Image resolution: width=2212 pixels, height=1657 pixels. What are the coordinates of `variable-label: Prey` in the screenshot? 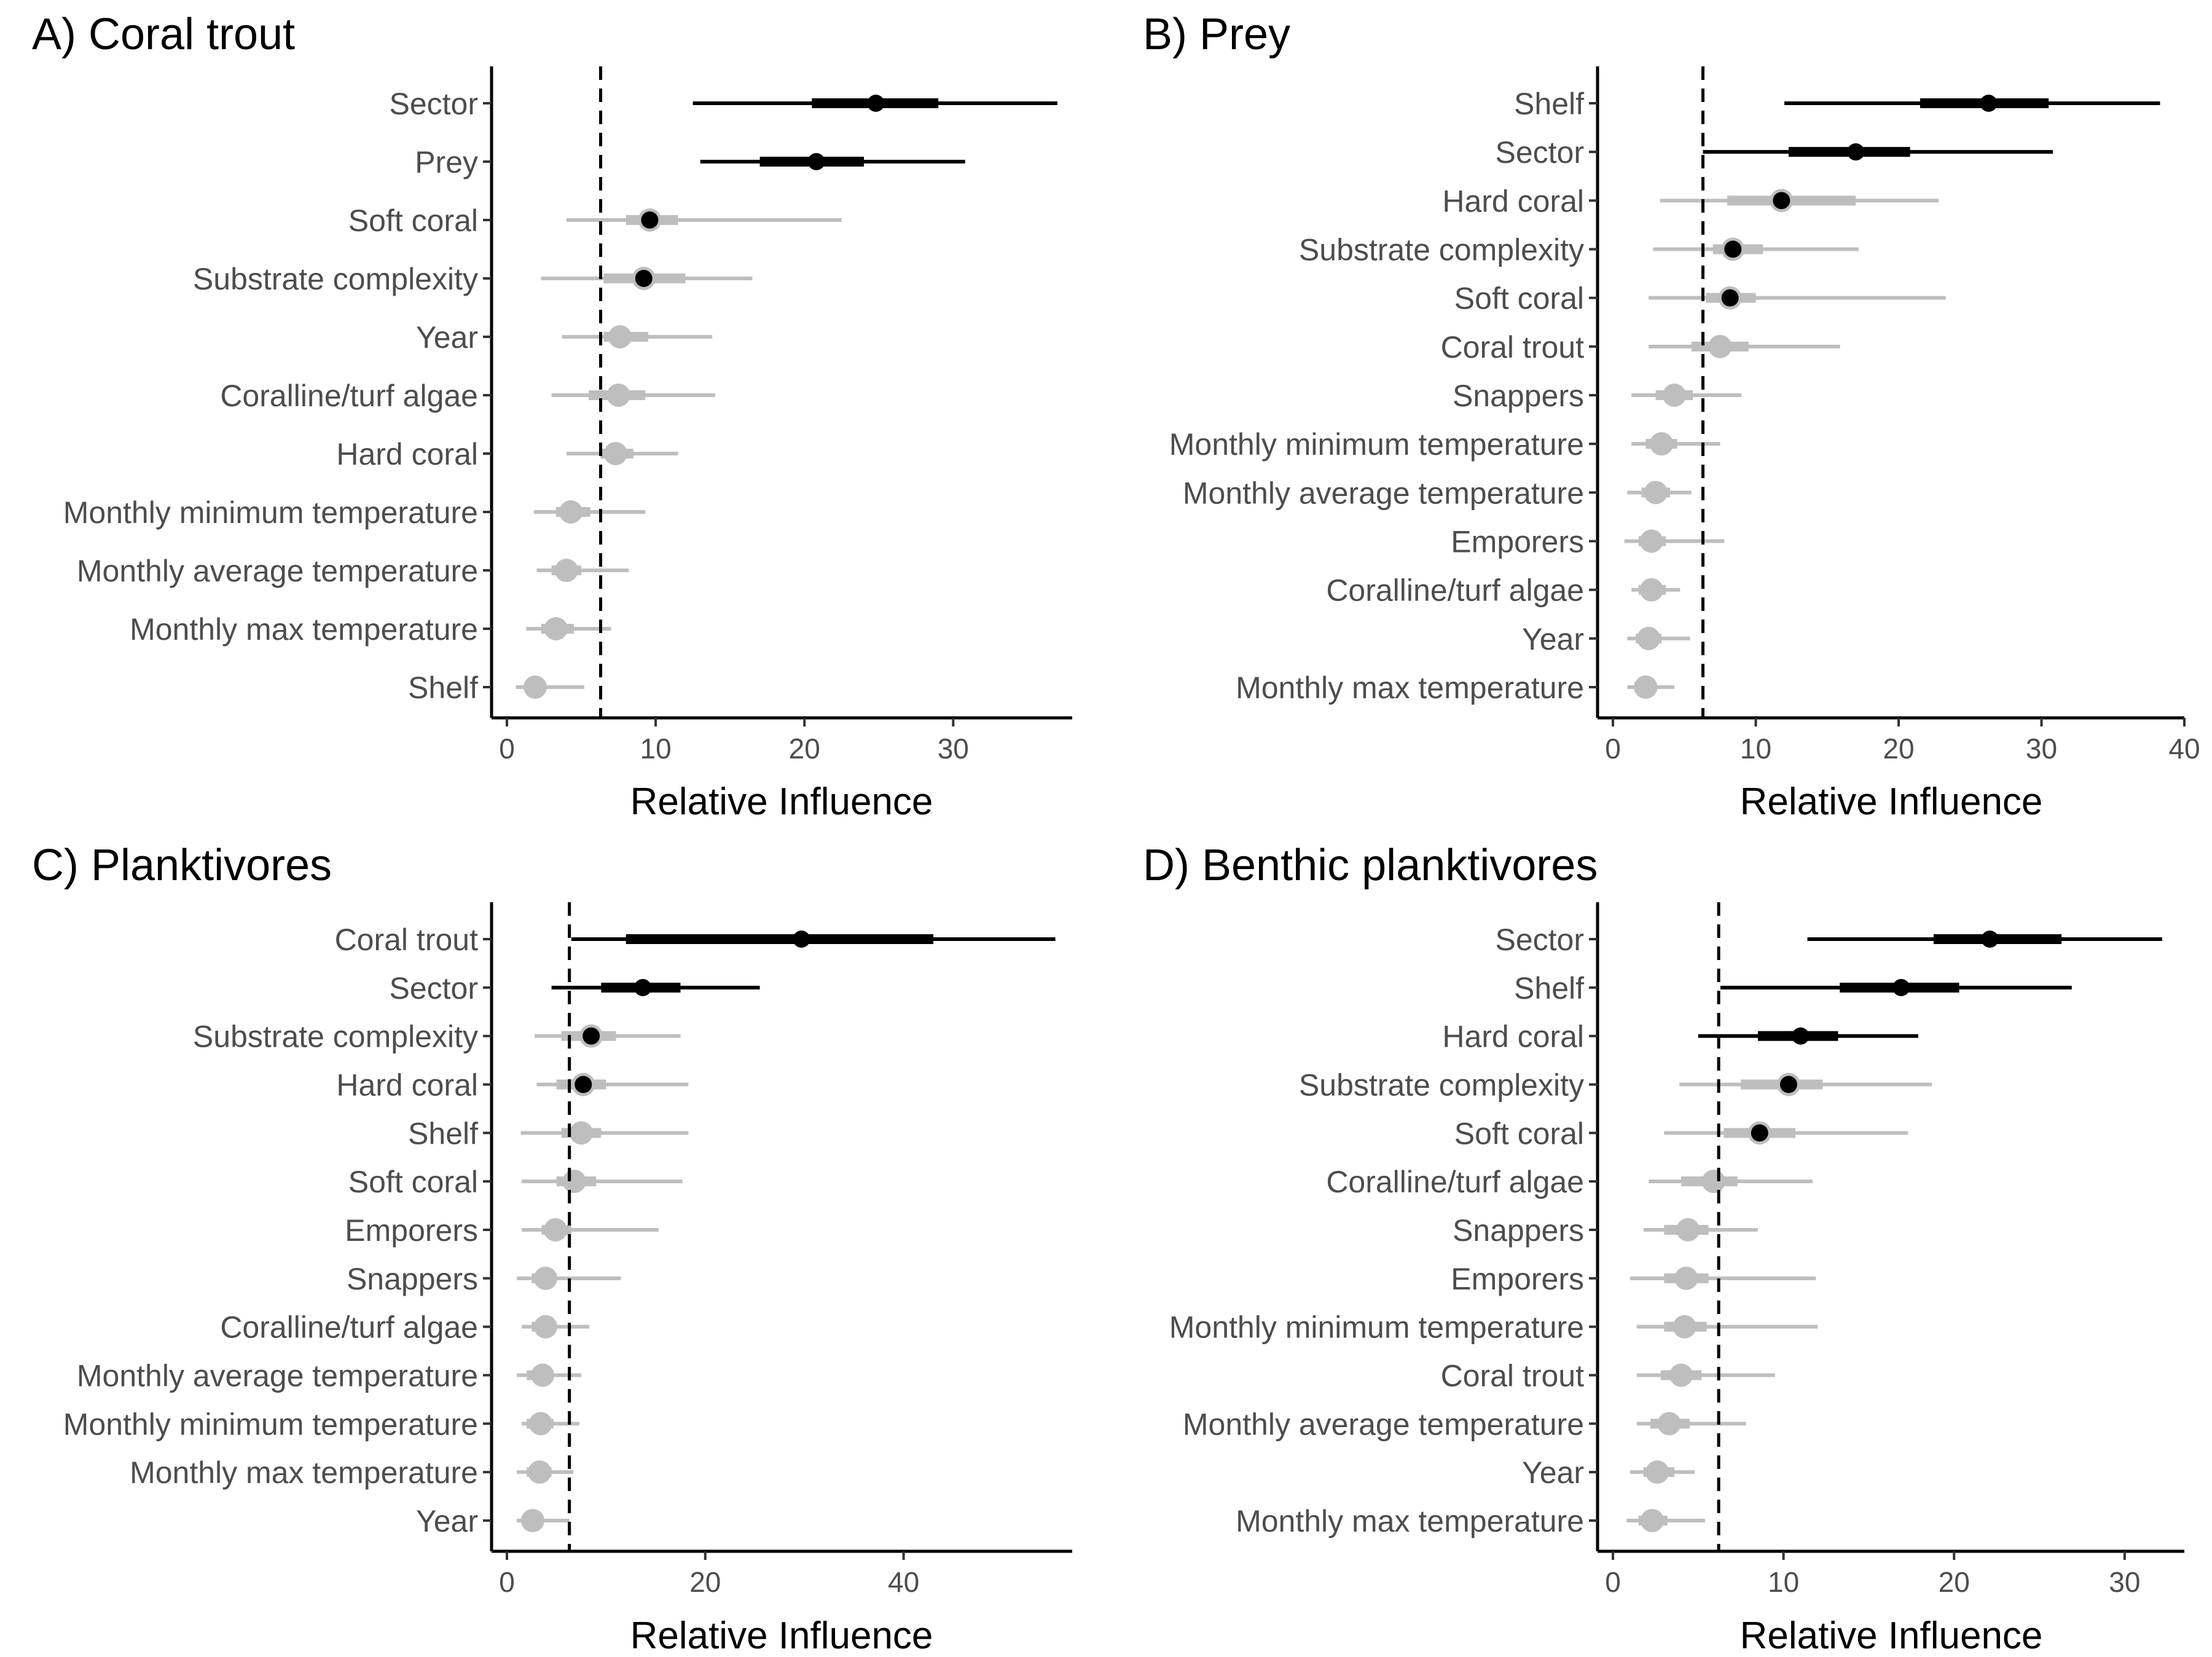 It's located at (446, 162).